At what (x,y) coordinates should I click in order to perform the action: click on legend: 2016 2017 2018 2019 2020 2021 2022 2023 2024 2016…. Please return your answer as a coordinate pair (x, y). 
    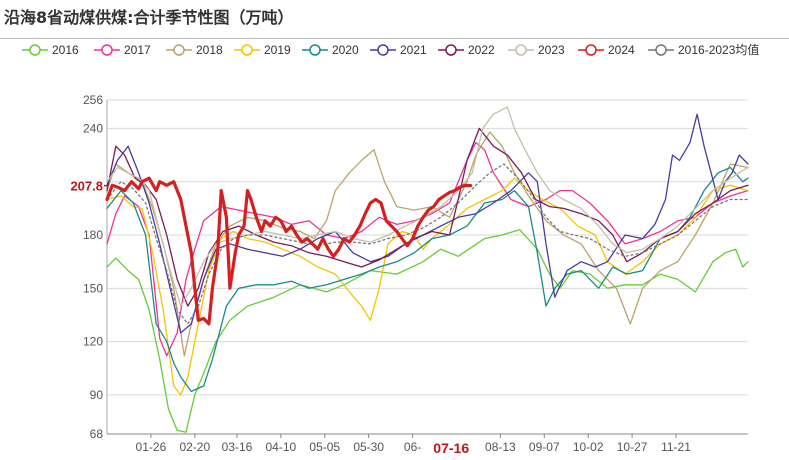
    Looking at the image, I should click on (390, 49).